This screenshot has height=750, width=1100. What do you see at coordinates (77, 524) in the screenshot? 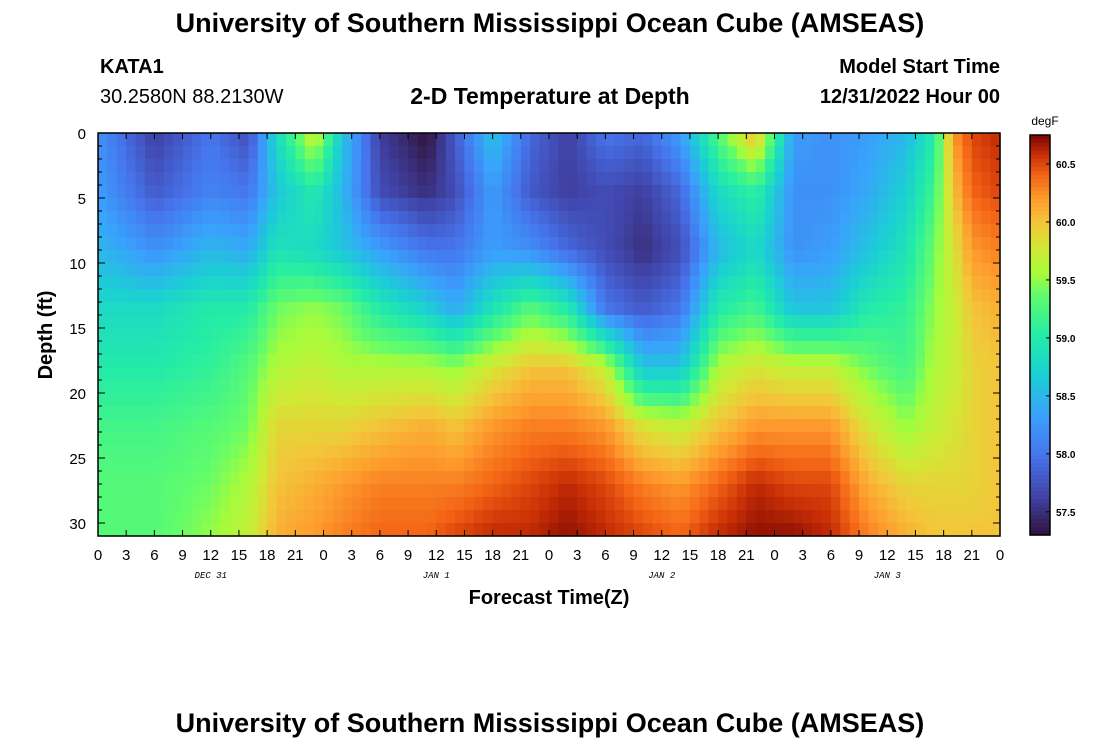
I see `y-tick-label: 30` at bounding box center [77, 524].